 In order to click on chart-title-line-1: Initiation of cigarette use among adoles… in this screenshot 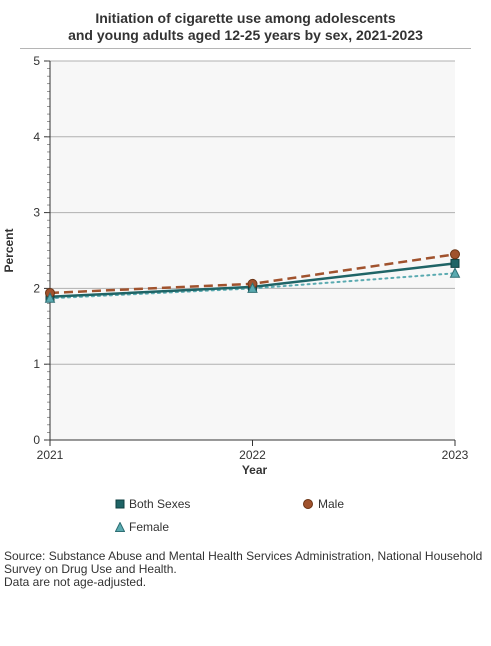, I will do `click(245, 18)`.